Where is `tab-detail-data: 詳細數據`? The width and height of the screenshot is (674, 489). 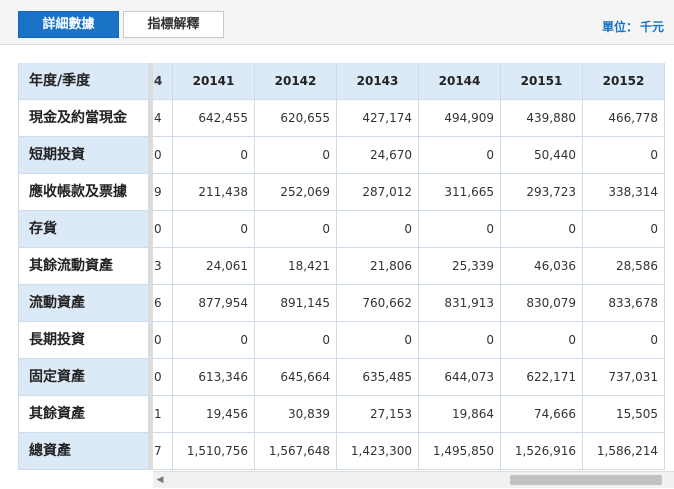 tab-detail-data: 詳細數據 is located at coordinates (68, 24).